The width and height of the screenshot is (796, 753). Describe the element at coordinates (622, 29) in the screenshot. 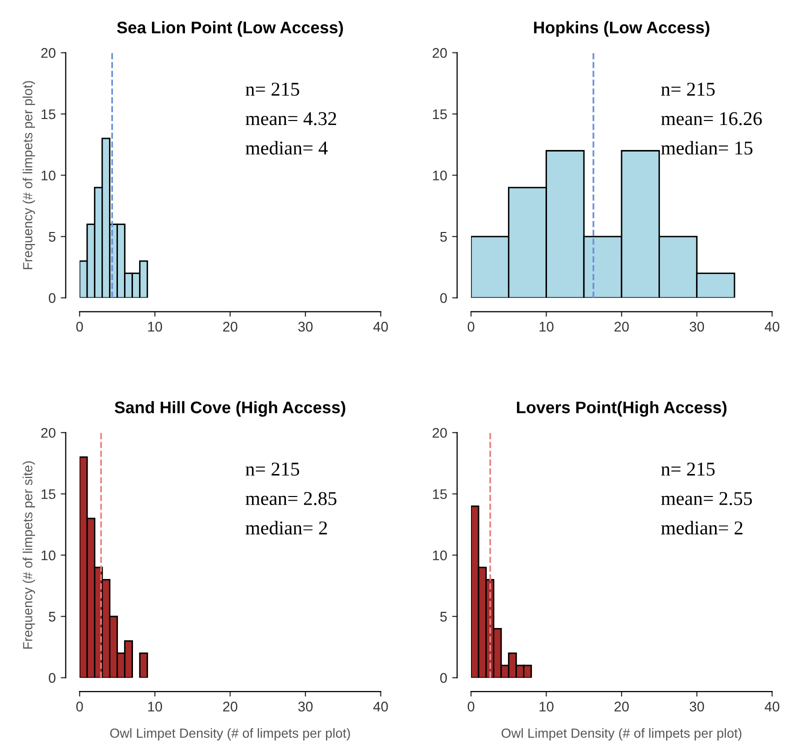

I see `chart-title: Hopkins (Low Access)` at that location.